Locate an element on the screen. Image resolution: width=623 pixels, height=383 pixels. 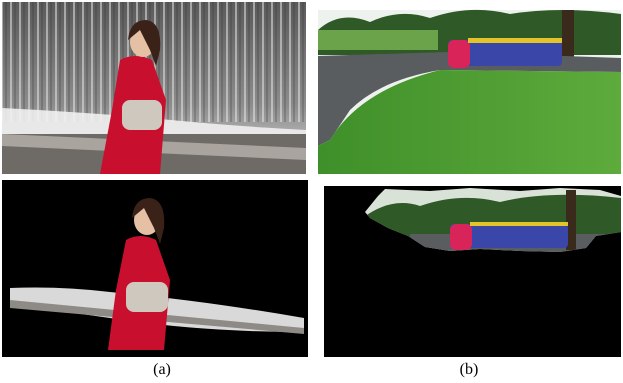
panel-label: (b) is located at coordinates (469, 369).